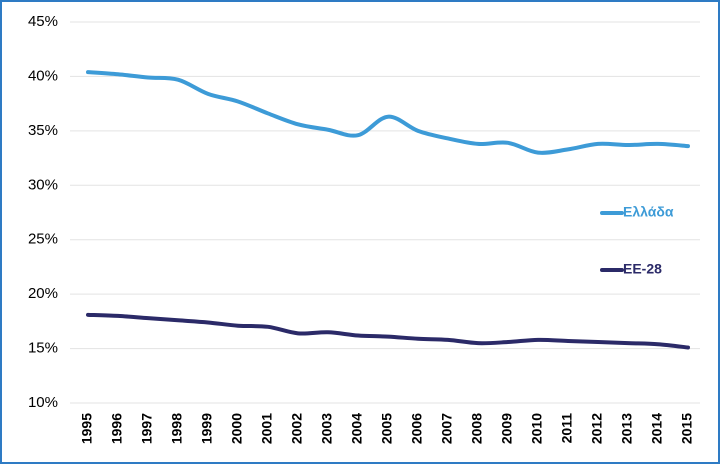  What do you see at coordinates (687, 428) in the screenshot?
I see `x-tick-label: 2015` at bounding box center [687, 428].